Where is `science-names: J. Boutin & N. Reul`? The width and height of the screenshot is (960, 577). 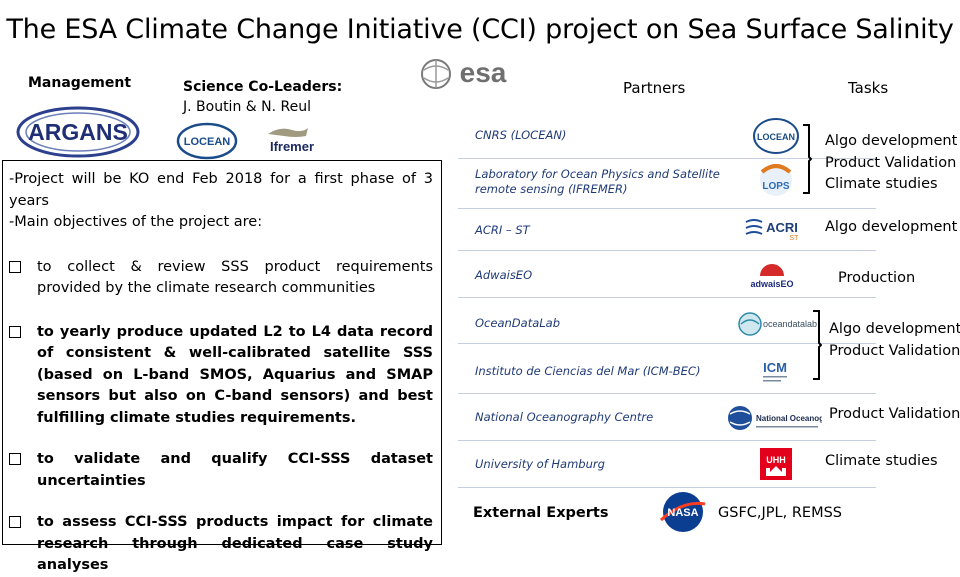
science-names: J. Boutin & N. Reul is located at coordinates (247, 107).